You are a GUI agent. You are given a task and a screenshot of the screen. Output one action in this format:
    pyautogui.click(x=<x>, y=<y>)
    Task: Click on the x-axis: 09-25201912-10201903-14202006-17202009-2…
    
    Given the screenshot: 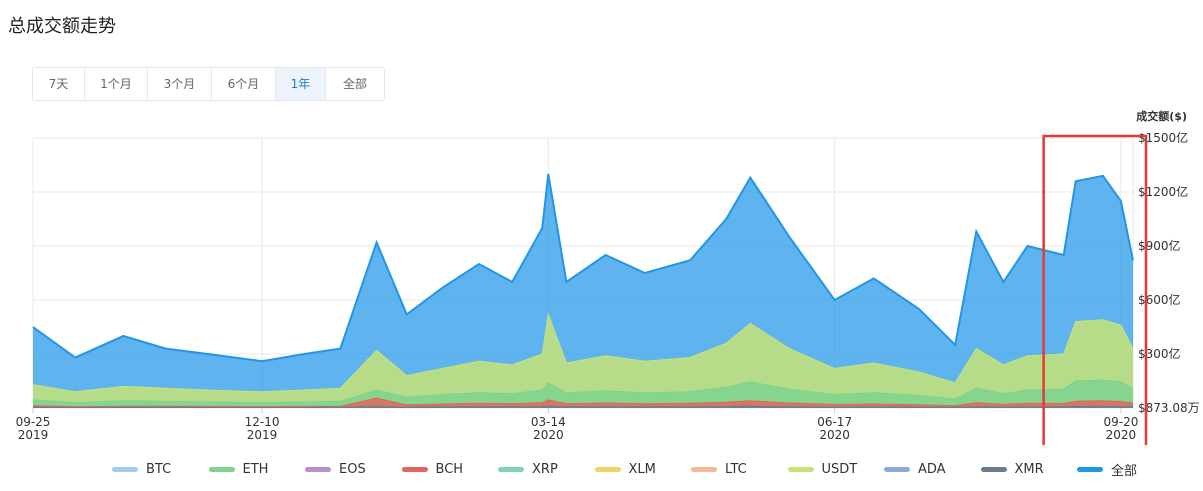 What is the action you would take?
    pyautogui.click(x=577, y=425)
    